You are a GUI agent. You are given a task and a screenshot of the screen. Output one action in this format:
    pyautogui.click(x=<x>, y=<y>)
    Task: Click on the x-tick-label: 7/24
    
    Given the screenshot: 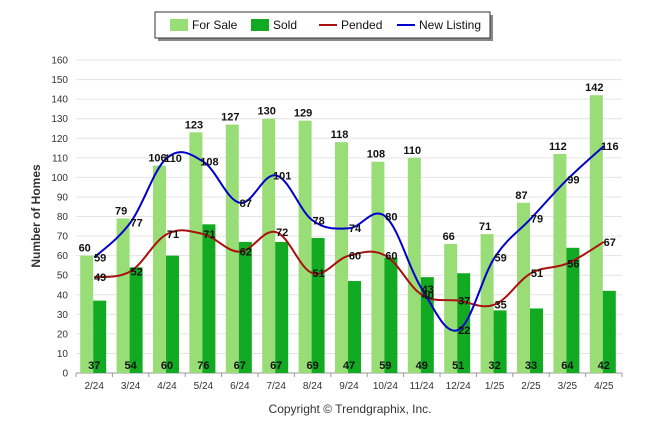 What is the action you would take?
    pyautogui.click(x=276, y=386)
    